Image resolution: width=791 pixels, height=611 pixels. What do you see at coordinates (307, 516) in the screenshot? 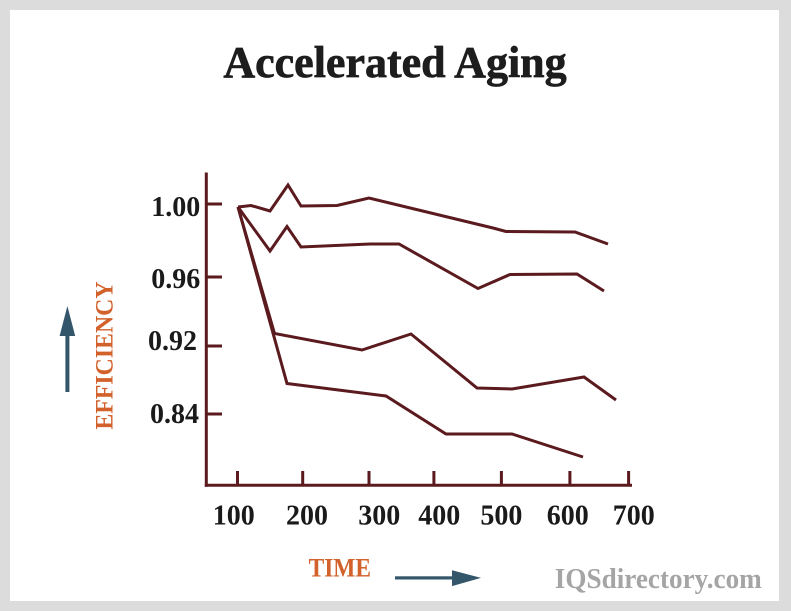
I see `svg-text: 200` at bounding box center [307, 516].